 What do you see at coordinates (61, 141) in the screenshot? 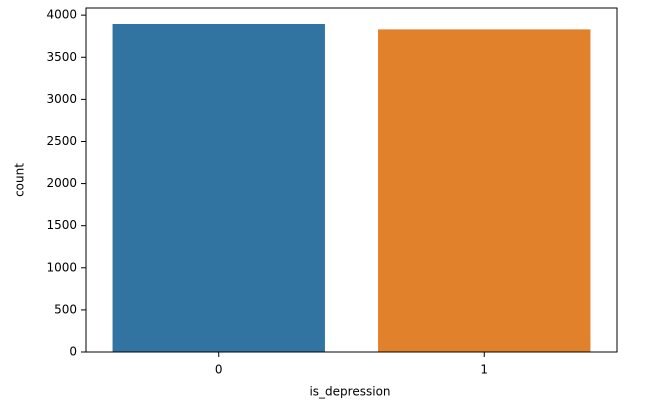
I see `y-tick-label: 2500` at bounding box center [61, 141].